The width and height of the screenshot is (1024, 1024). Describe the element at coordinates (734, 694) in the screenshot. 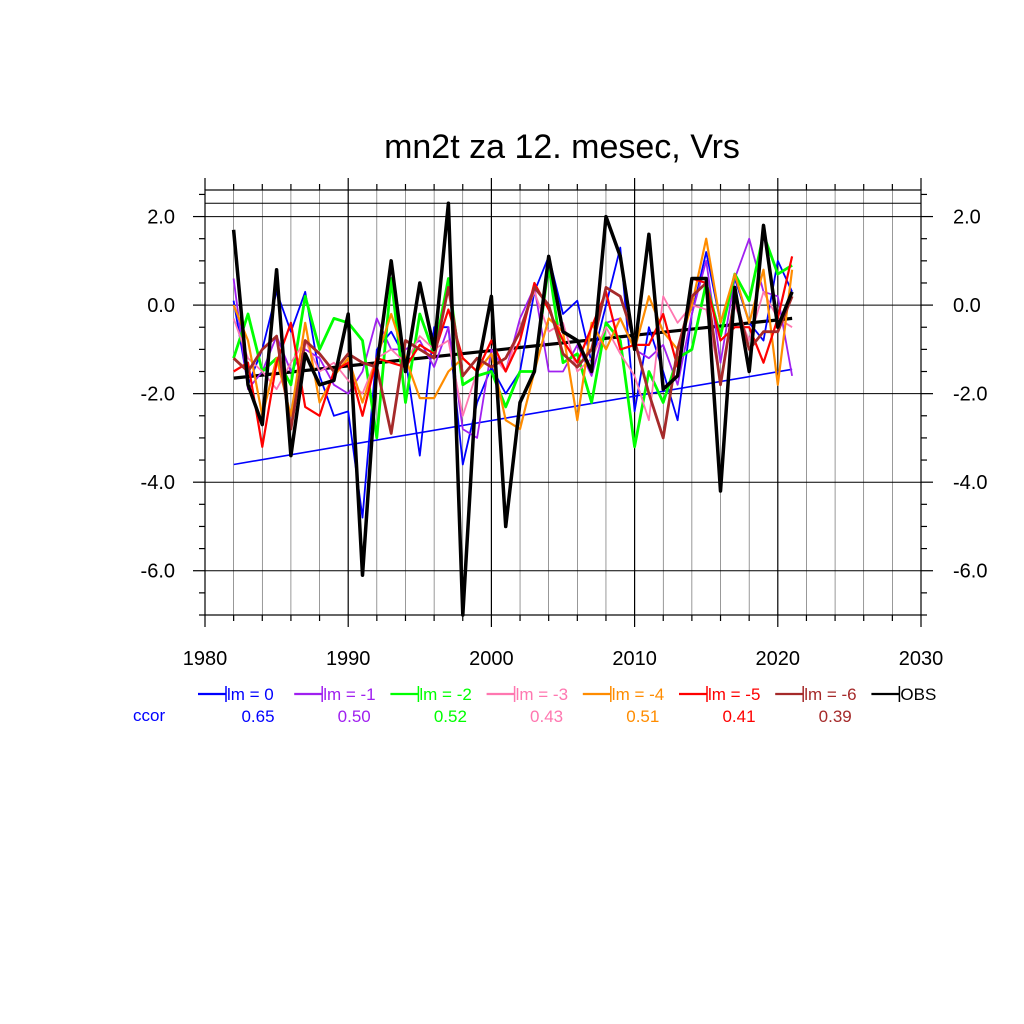

I see `legend-label: lm = -5` at that location.